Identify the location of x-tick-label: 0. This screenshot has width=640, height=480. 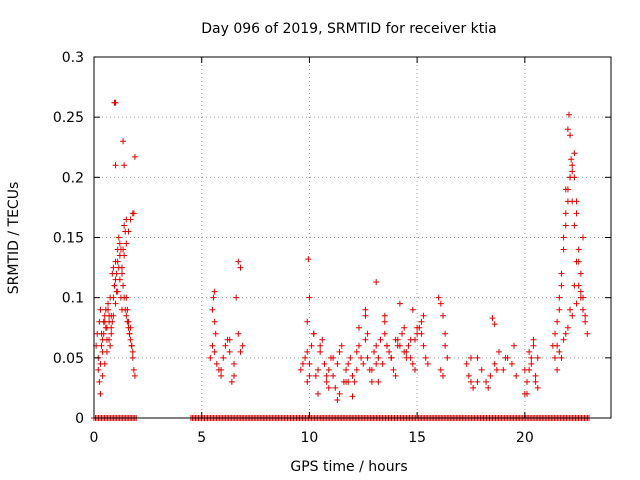
(94, 438).